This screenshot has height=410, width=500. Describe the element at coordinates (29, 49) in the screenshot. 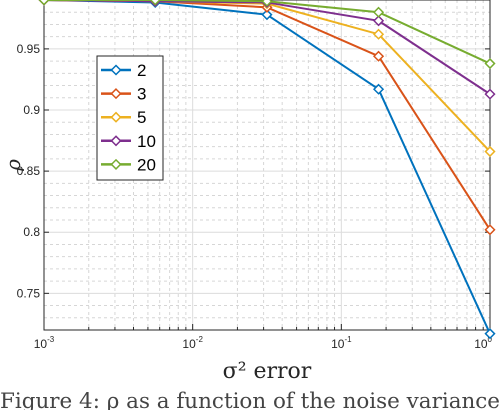

I see `y-tick-label: 0.95` at that location.